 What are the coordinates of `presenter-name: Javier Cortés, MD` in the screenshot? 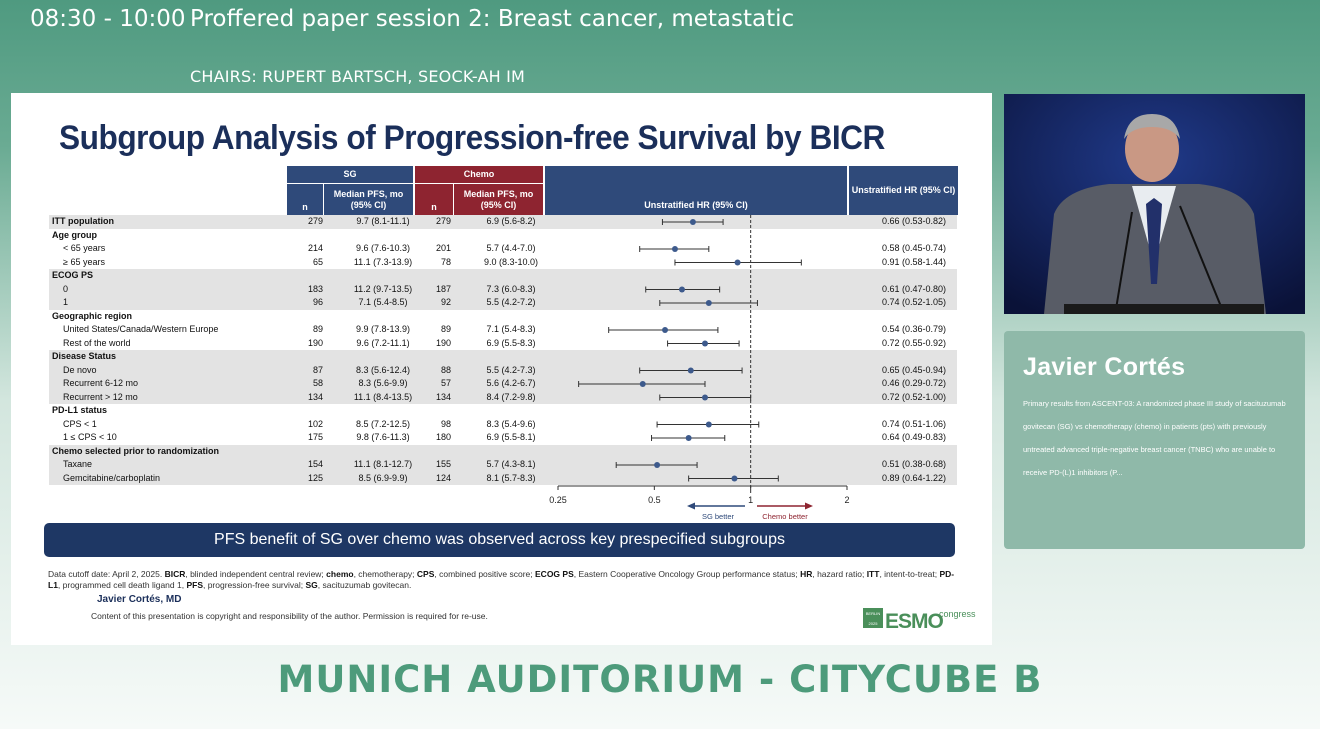 It's located at (139, 599).